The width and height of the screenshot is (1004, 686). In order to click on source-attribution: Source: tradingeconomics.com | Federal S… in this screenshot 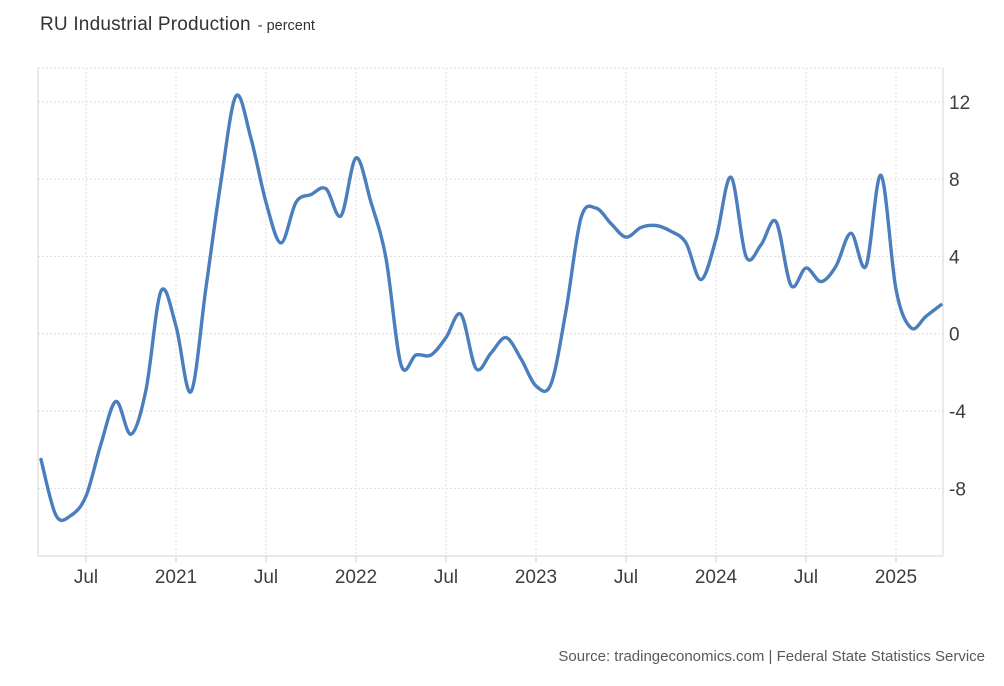, I will do `click(771, 656)`.